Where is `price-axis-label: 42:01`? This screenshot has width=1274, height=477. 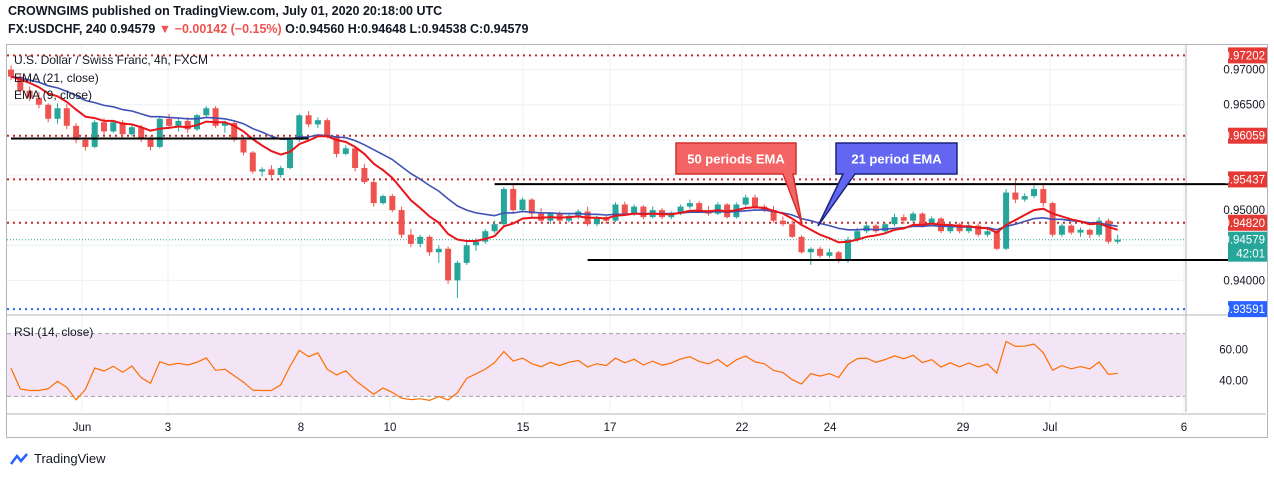
price-axis-label: 42:01 is located at coordinates (1248, 253).